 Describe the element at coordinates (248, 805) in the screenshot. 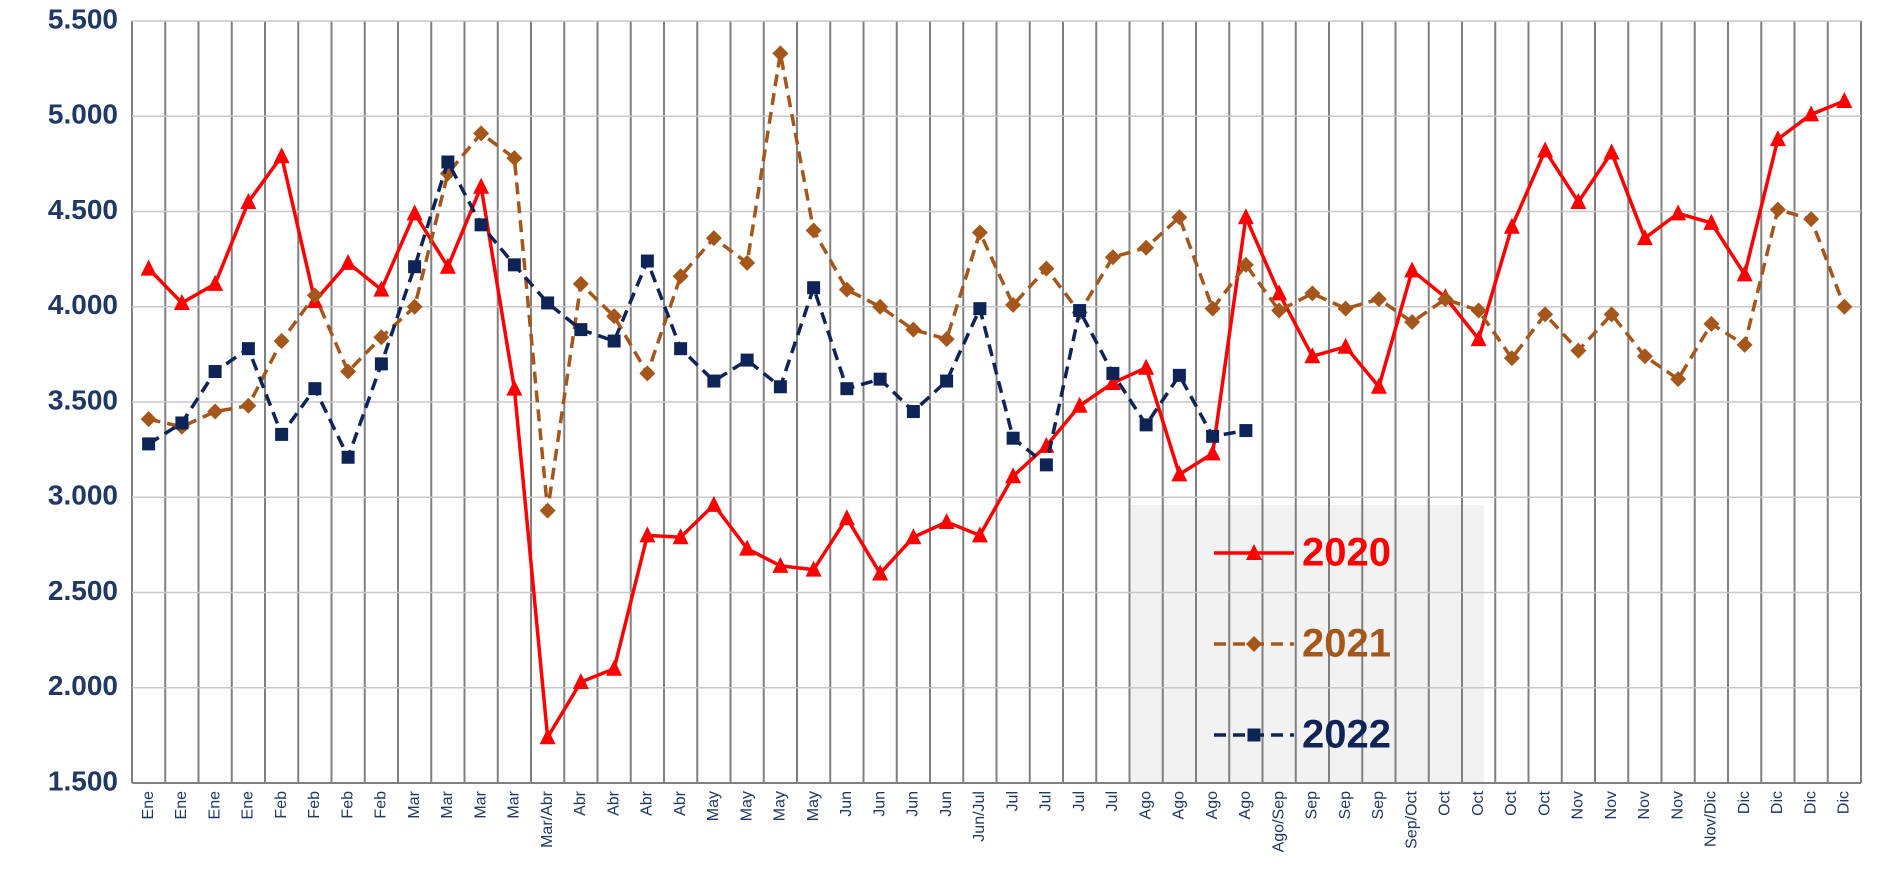

I see `x-tick-label: Ene` at that location.